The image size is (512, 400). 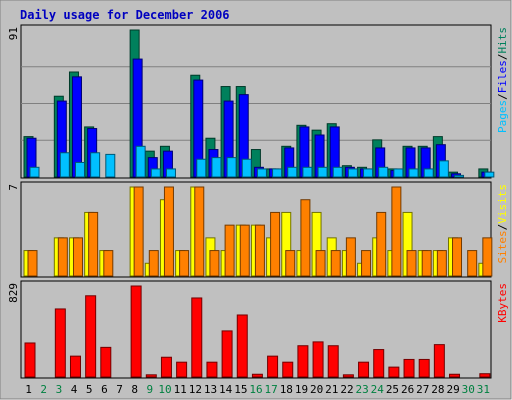 What do you see at coordinates (13, 293) in the screenshot?
I see `y-max-label: 829` at bounding box center [13, 293].